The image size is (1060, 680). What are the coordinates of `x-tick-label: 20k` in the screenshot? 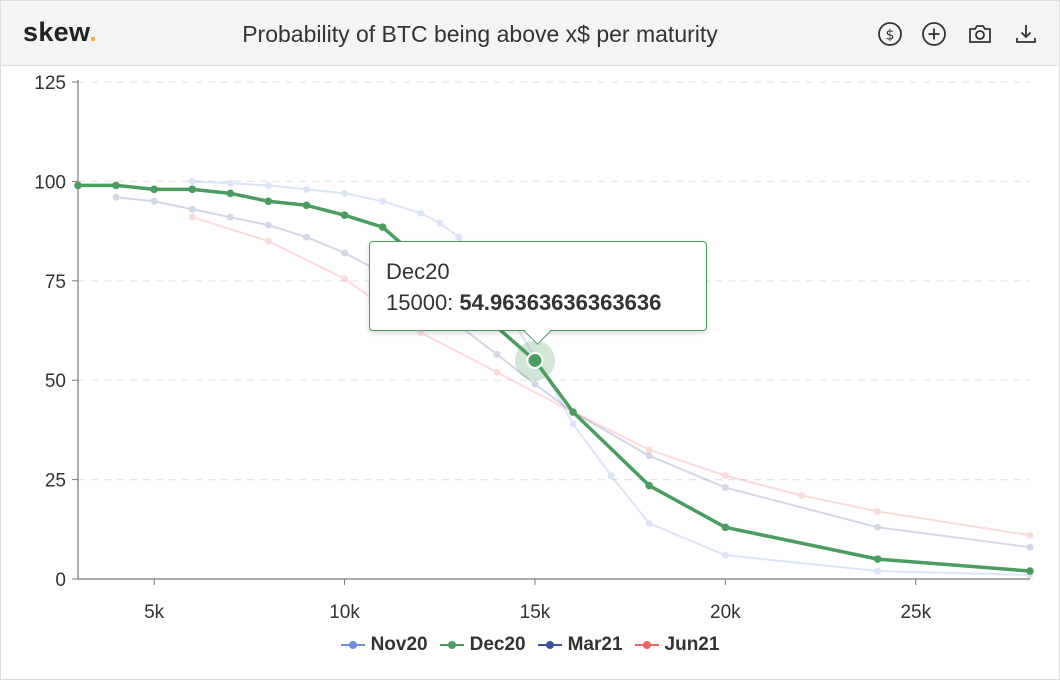 It's located at (725, 612).